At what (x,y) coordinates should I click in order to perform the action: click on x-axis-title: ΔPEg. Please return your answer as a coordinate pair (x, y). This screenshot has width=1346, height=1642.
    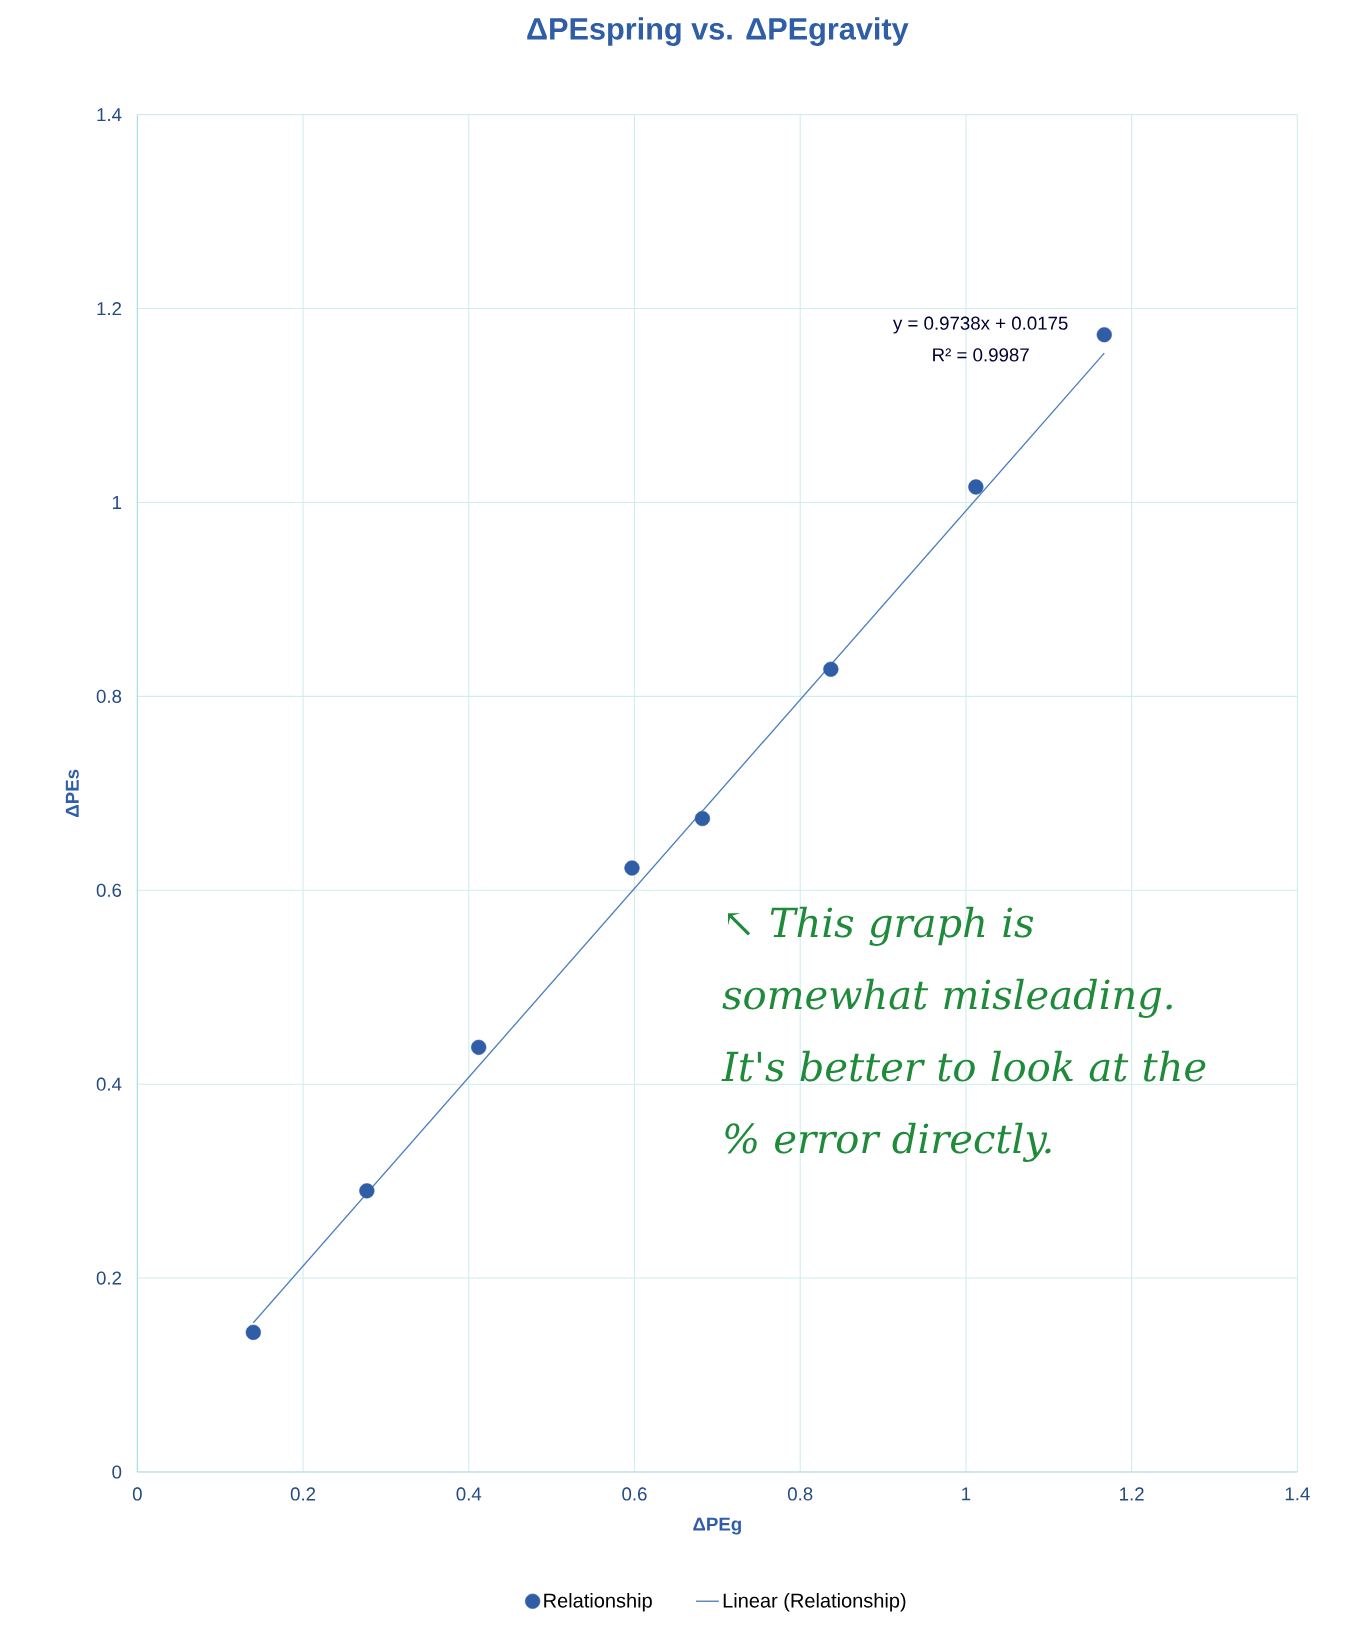
    Looking at the image, I should click on (717, 1526).